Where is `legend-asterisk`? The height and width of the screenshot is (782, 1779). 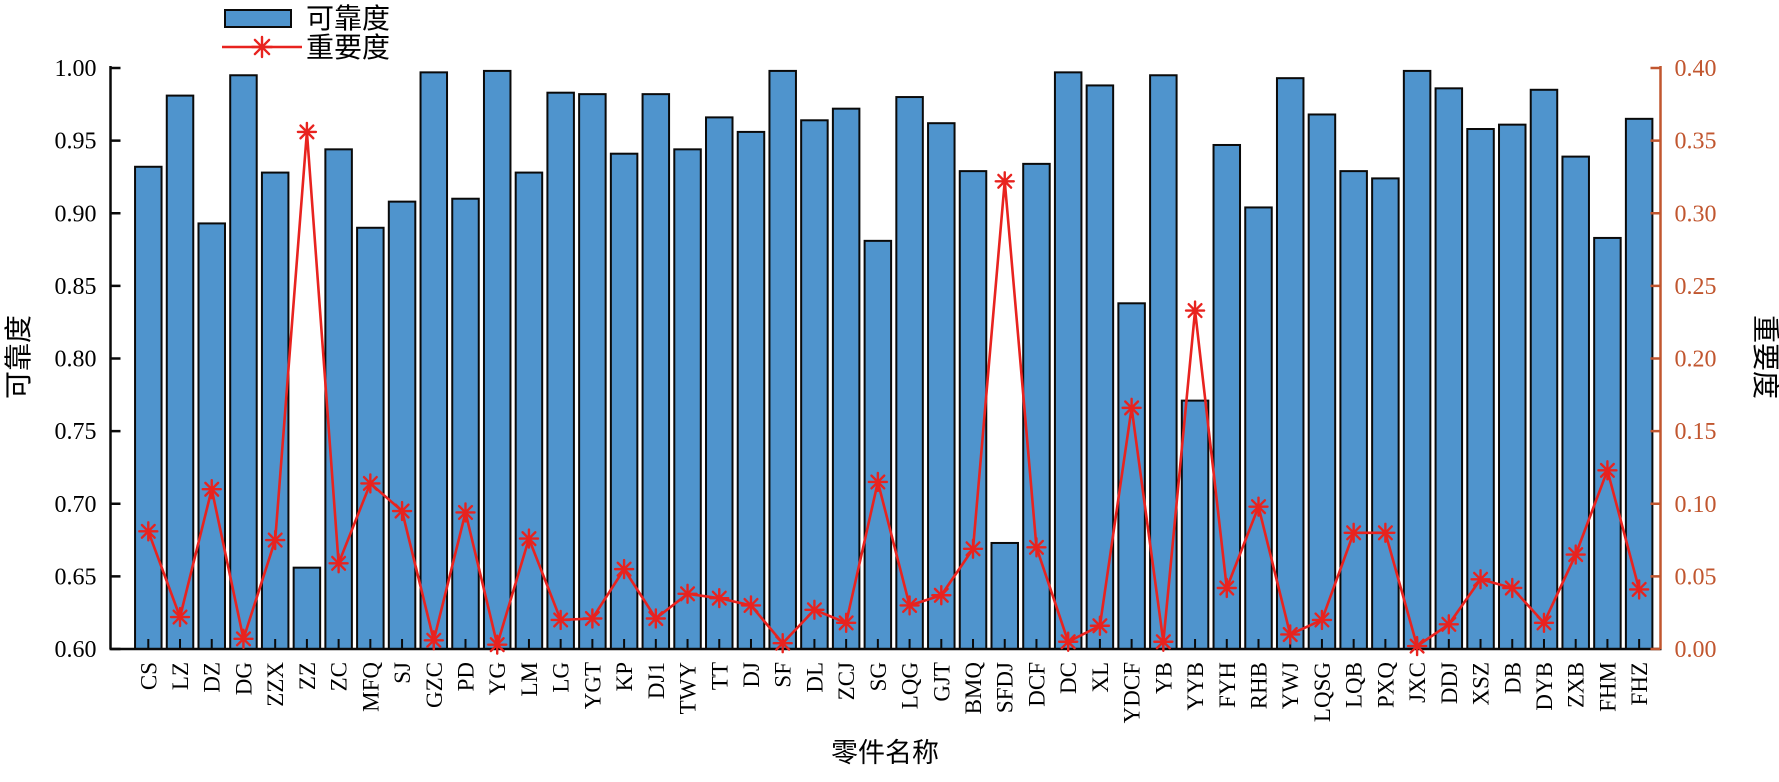 legend-asterisk is located at coordinates (262, 47).